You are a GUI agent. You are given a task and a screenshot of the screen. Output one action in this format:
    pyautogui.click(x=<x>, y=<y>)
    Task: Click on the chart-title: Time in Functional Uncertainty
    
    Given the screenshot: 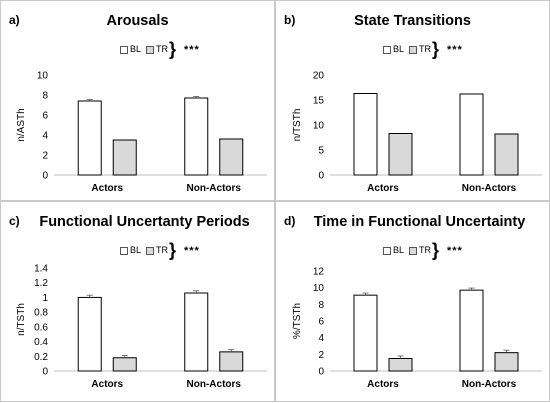 What is the action you would take?
    pyautogui.click(x=419, y=222)
    